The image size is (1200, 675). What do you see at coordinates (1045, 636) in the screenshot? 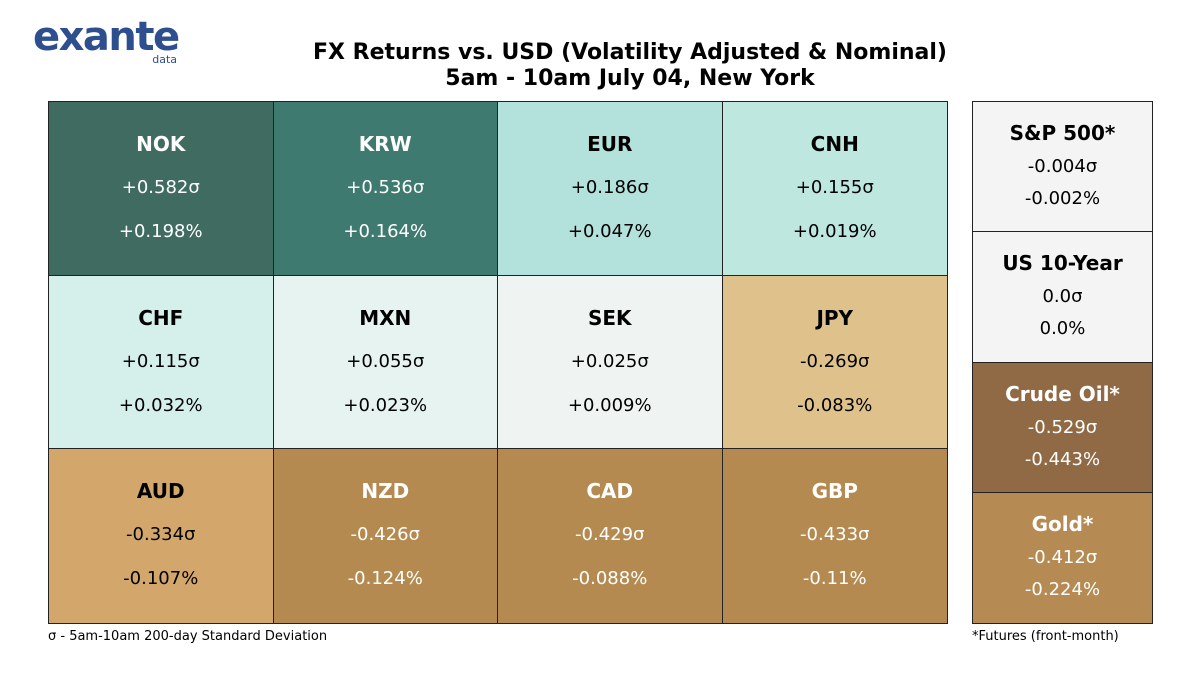
I see `footnote-futures: *Futures (front-month)` at bounding box center [1045, 636].